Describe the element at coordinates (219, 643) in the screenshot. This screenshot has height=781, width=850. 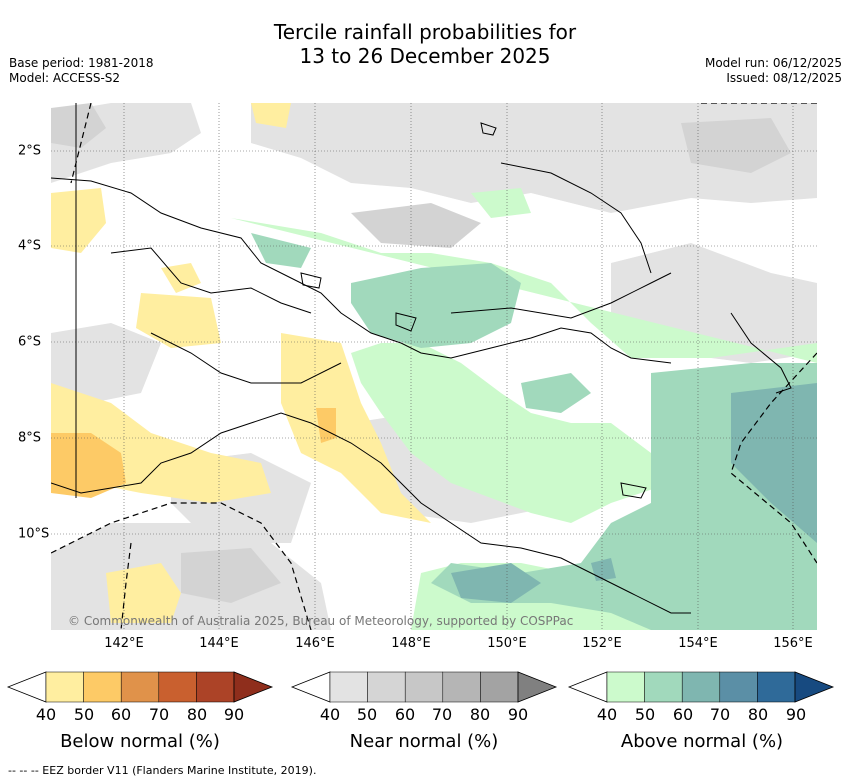
I see `x-tick: 144°E` at that location.